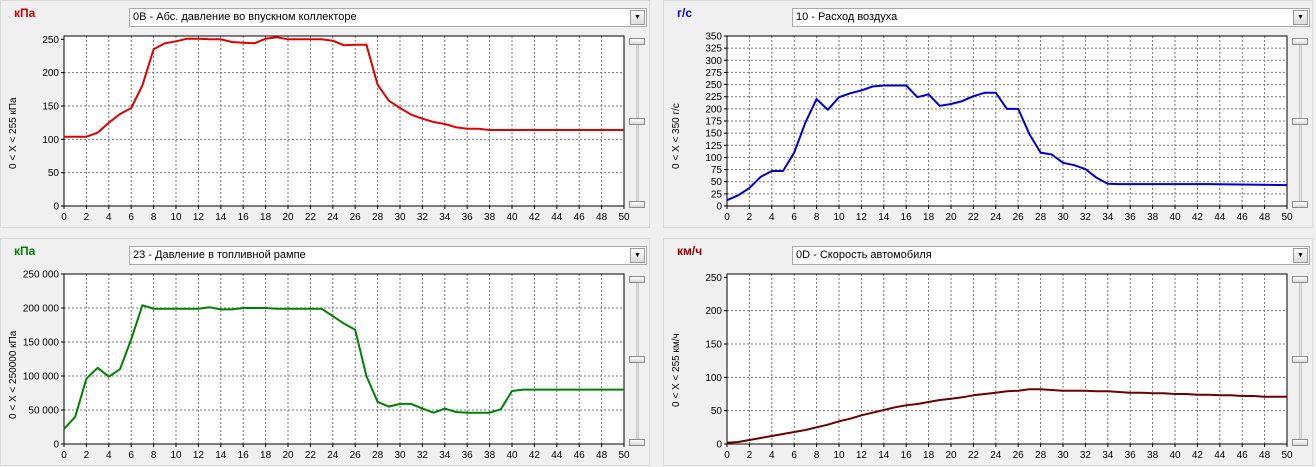 The image size is (1316, 467). Describe the element at coordinates (288, 217) in the screenshot. I see `x-tick-label: 20` at that location.